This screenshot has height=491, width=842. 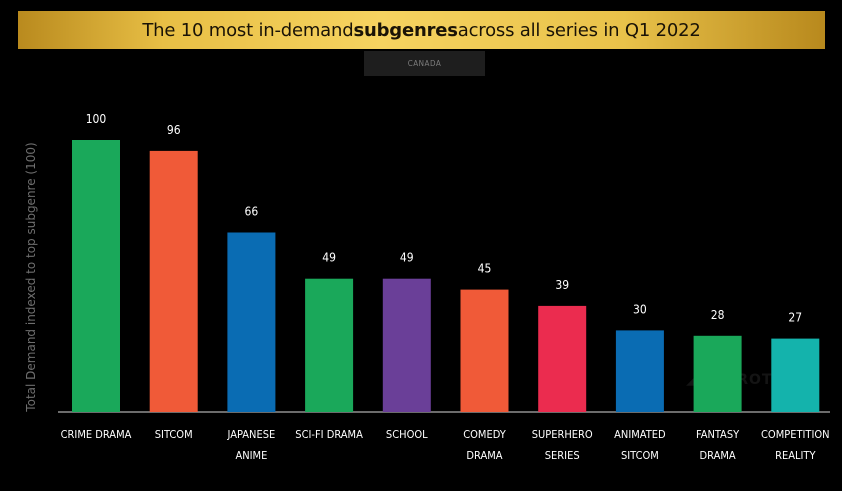 I want to click on category-label-8: FANTASY DRAMA, so click(x=718, y=445).